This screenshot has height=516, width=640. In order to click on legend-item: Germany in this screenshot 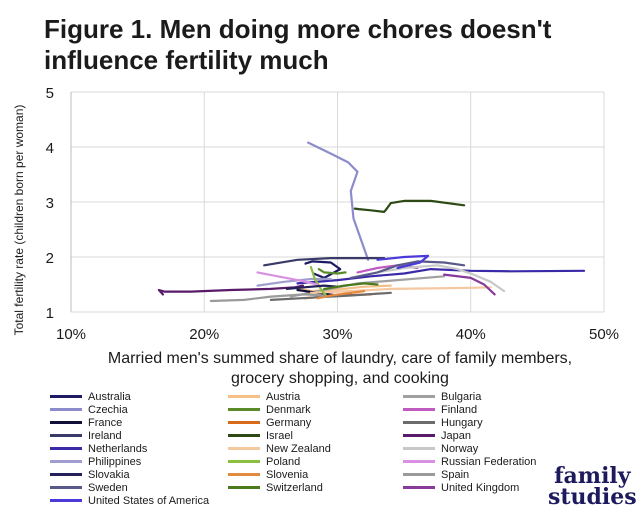, I will do `click(315, 422)`.